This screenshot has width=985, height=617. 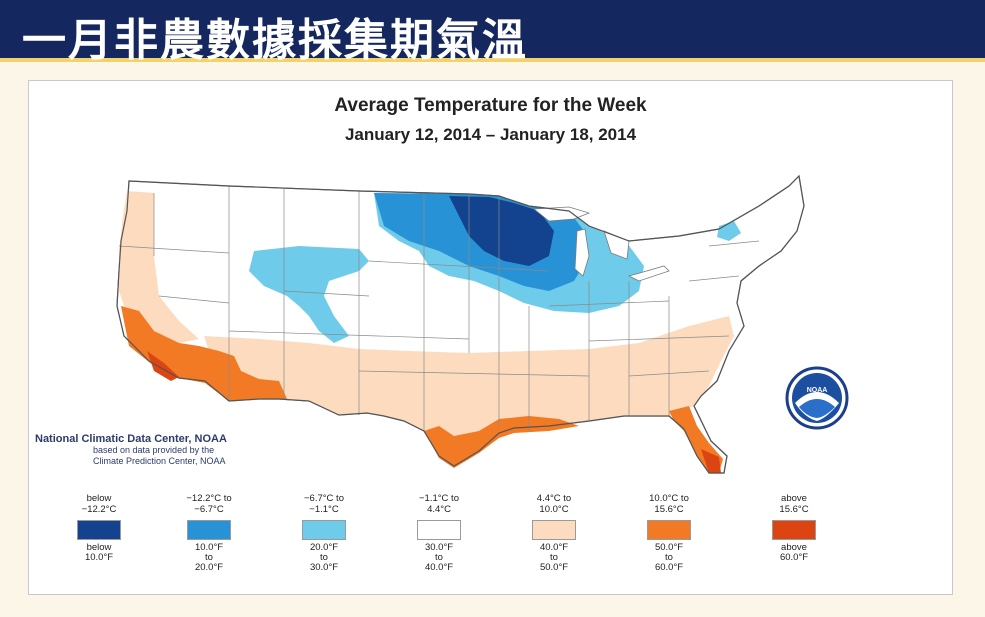 What do you see at coordinates (309, 294) in the screenshot?
I see `region-rockies-cold` at bounding box center [309, 294].